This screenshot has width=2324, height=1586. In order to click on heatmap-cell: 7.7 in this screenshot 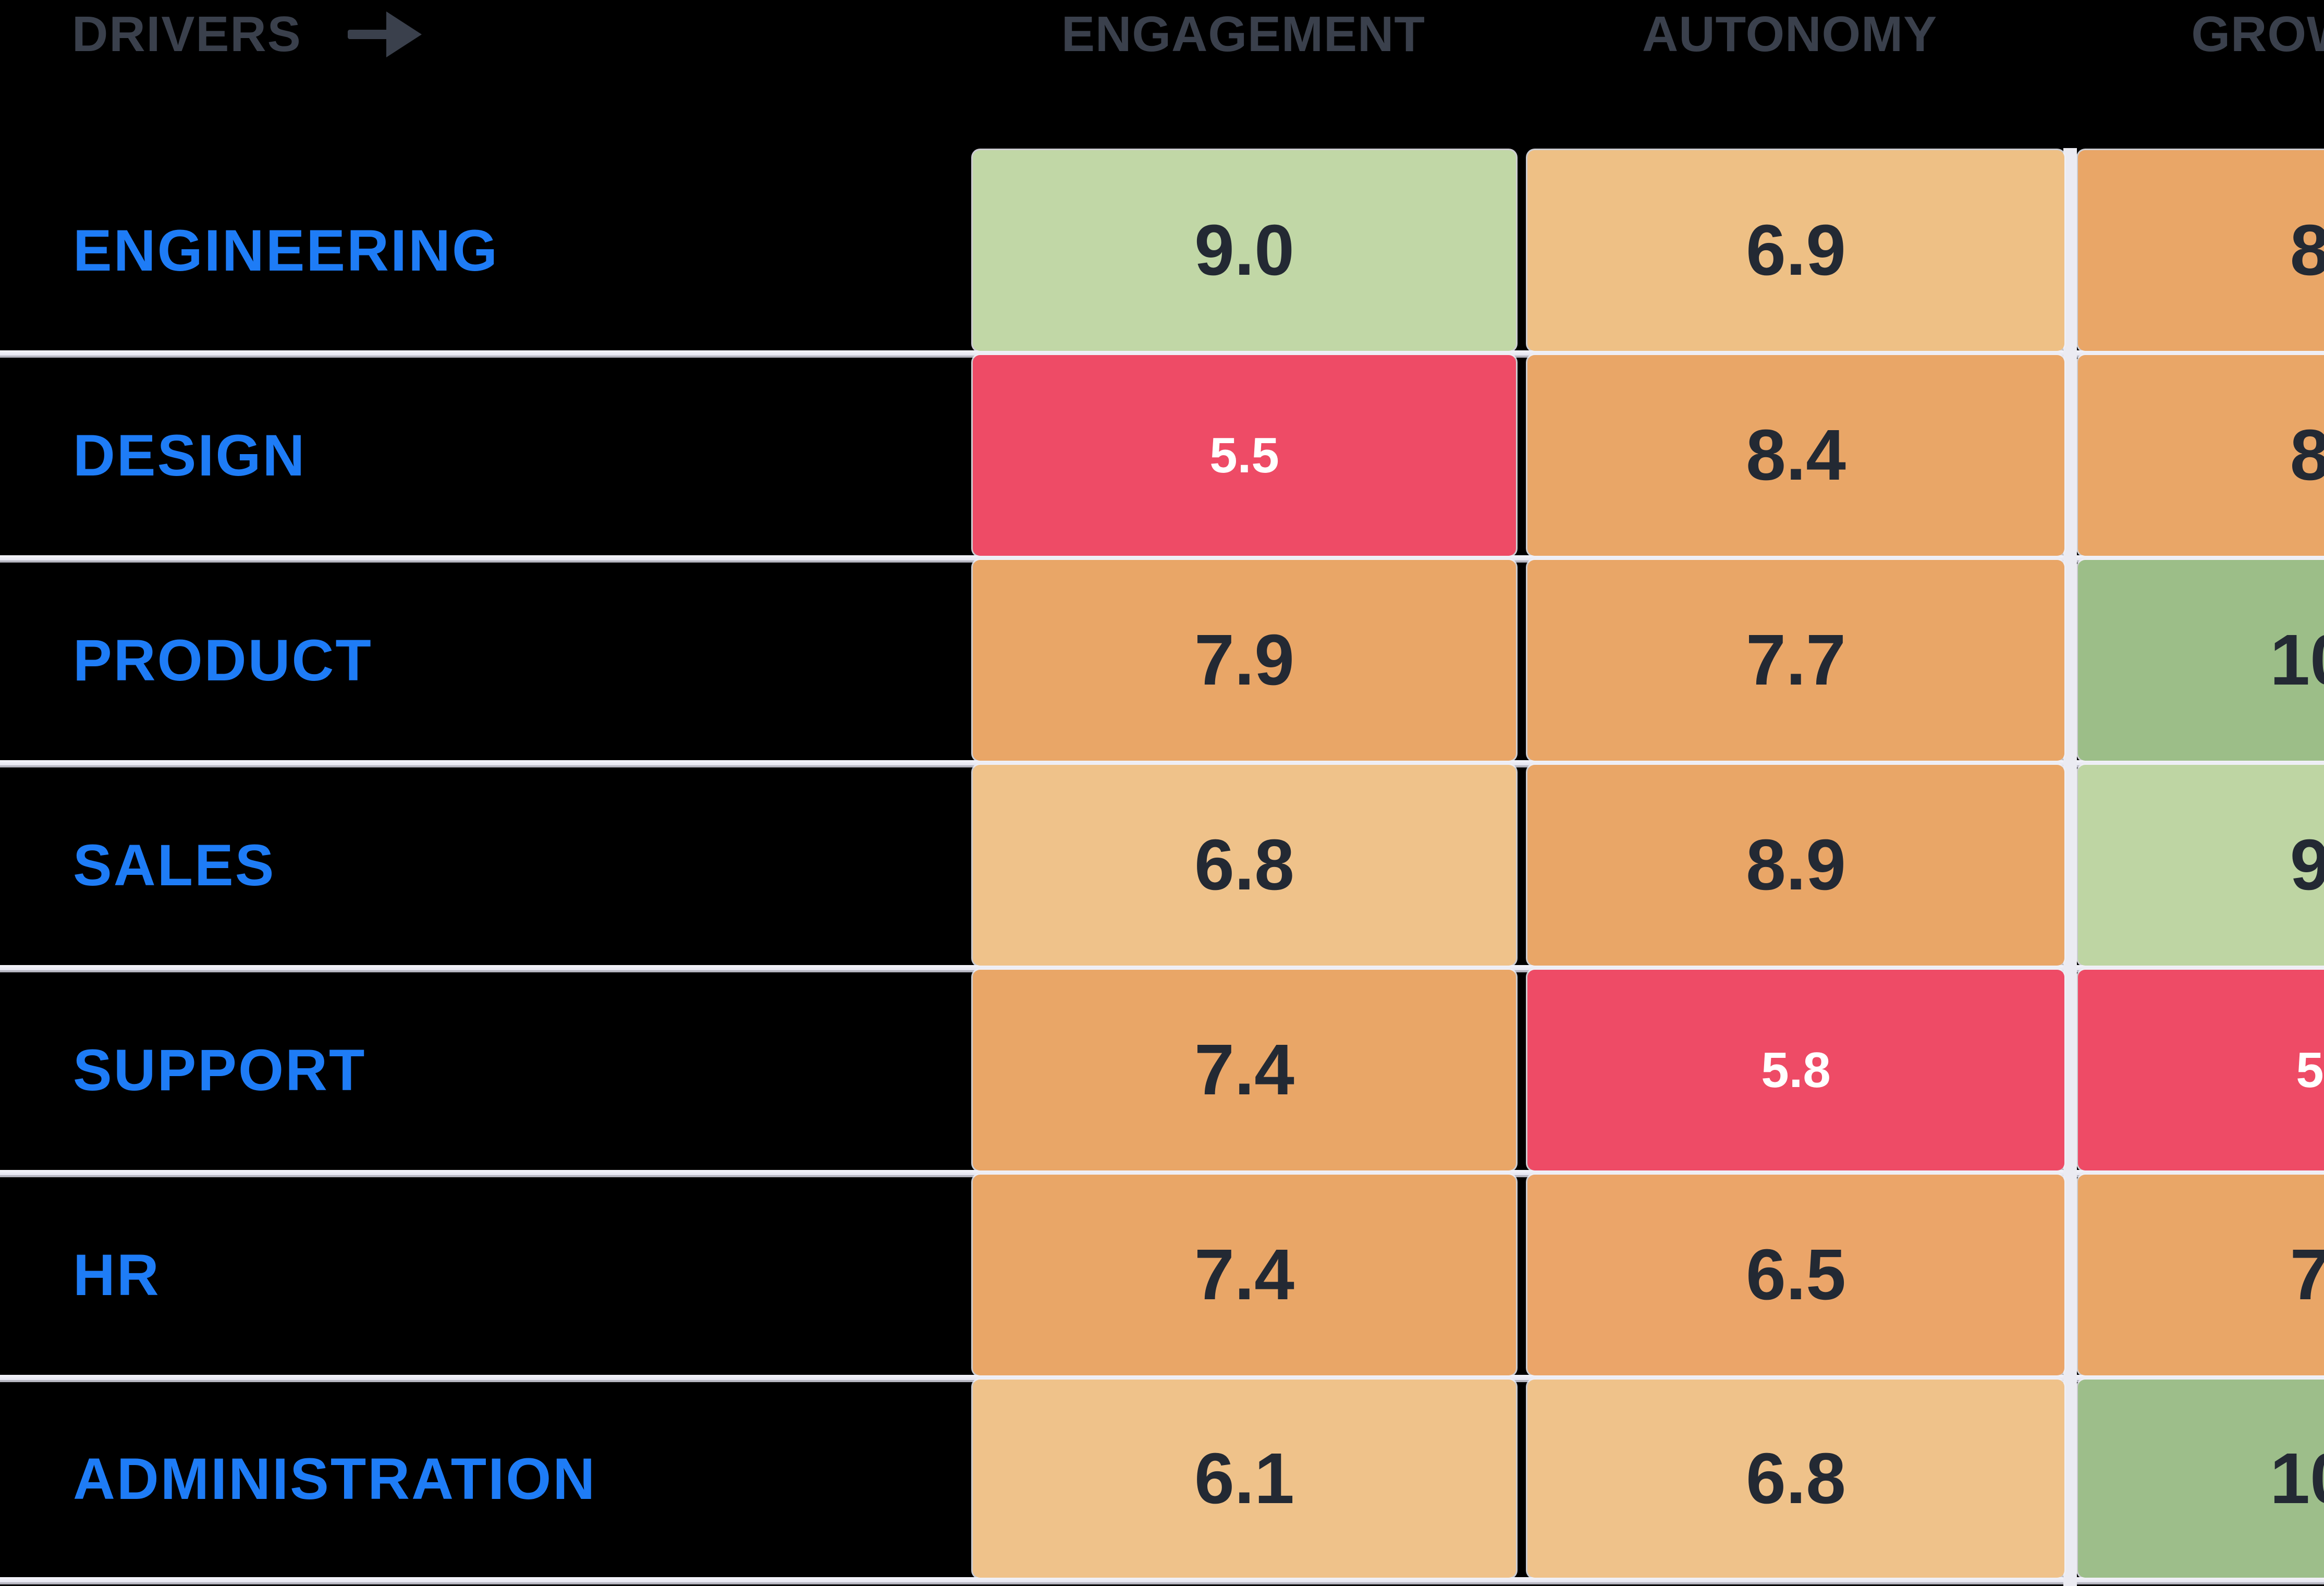, I will do `click(1795, 660)`.